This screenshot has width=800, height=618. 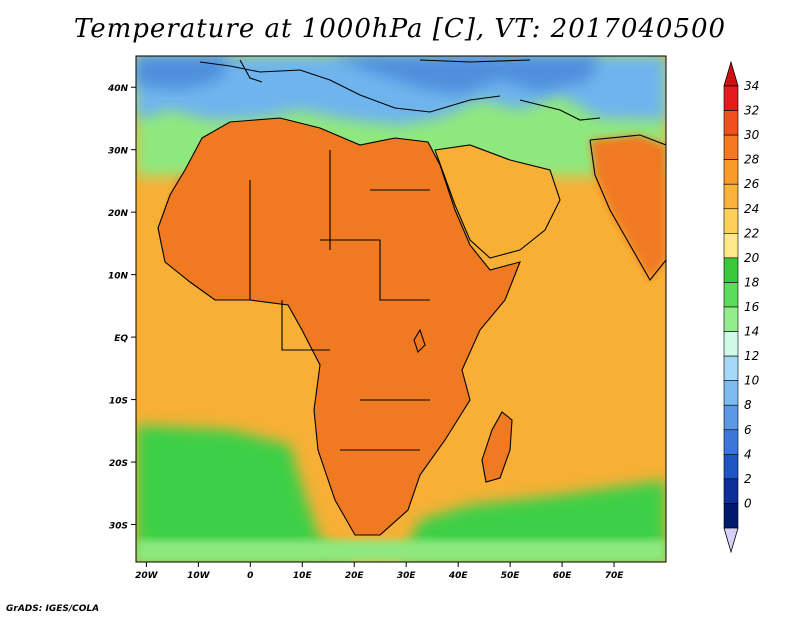 What do you see at coordinates (752, 258) in the screenshot?
I see `colorbar-label: 20` at bounding box center [752, 258].